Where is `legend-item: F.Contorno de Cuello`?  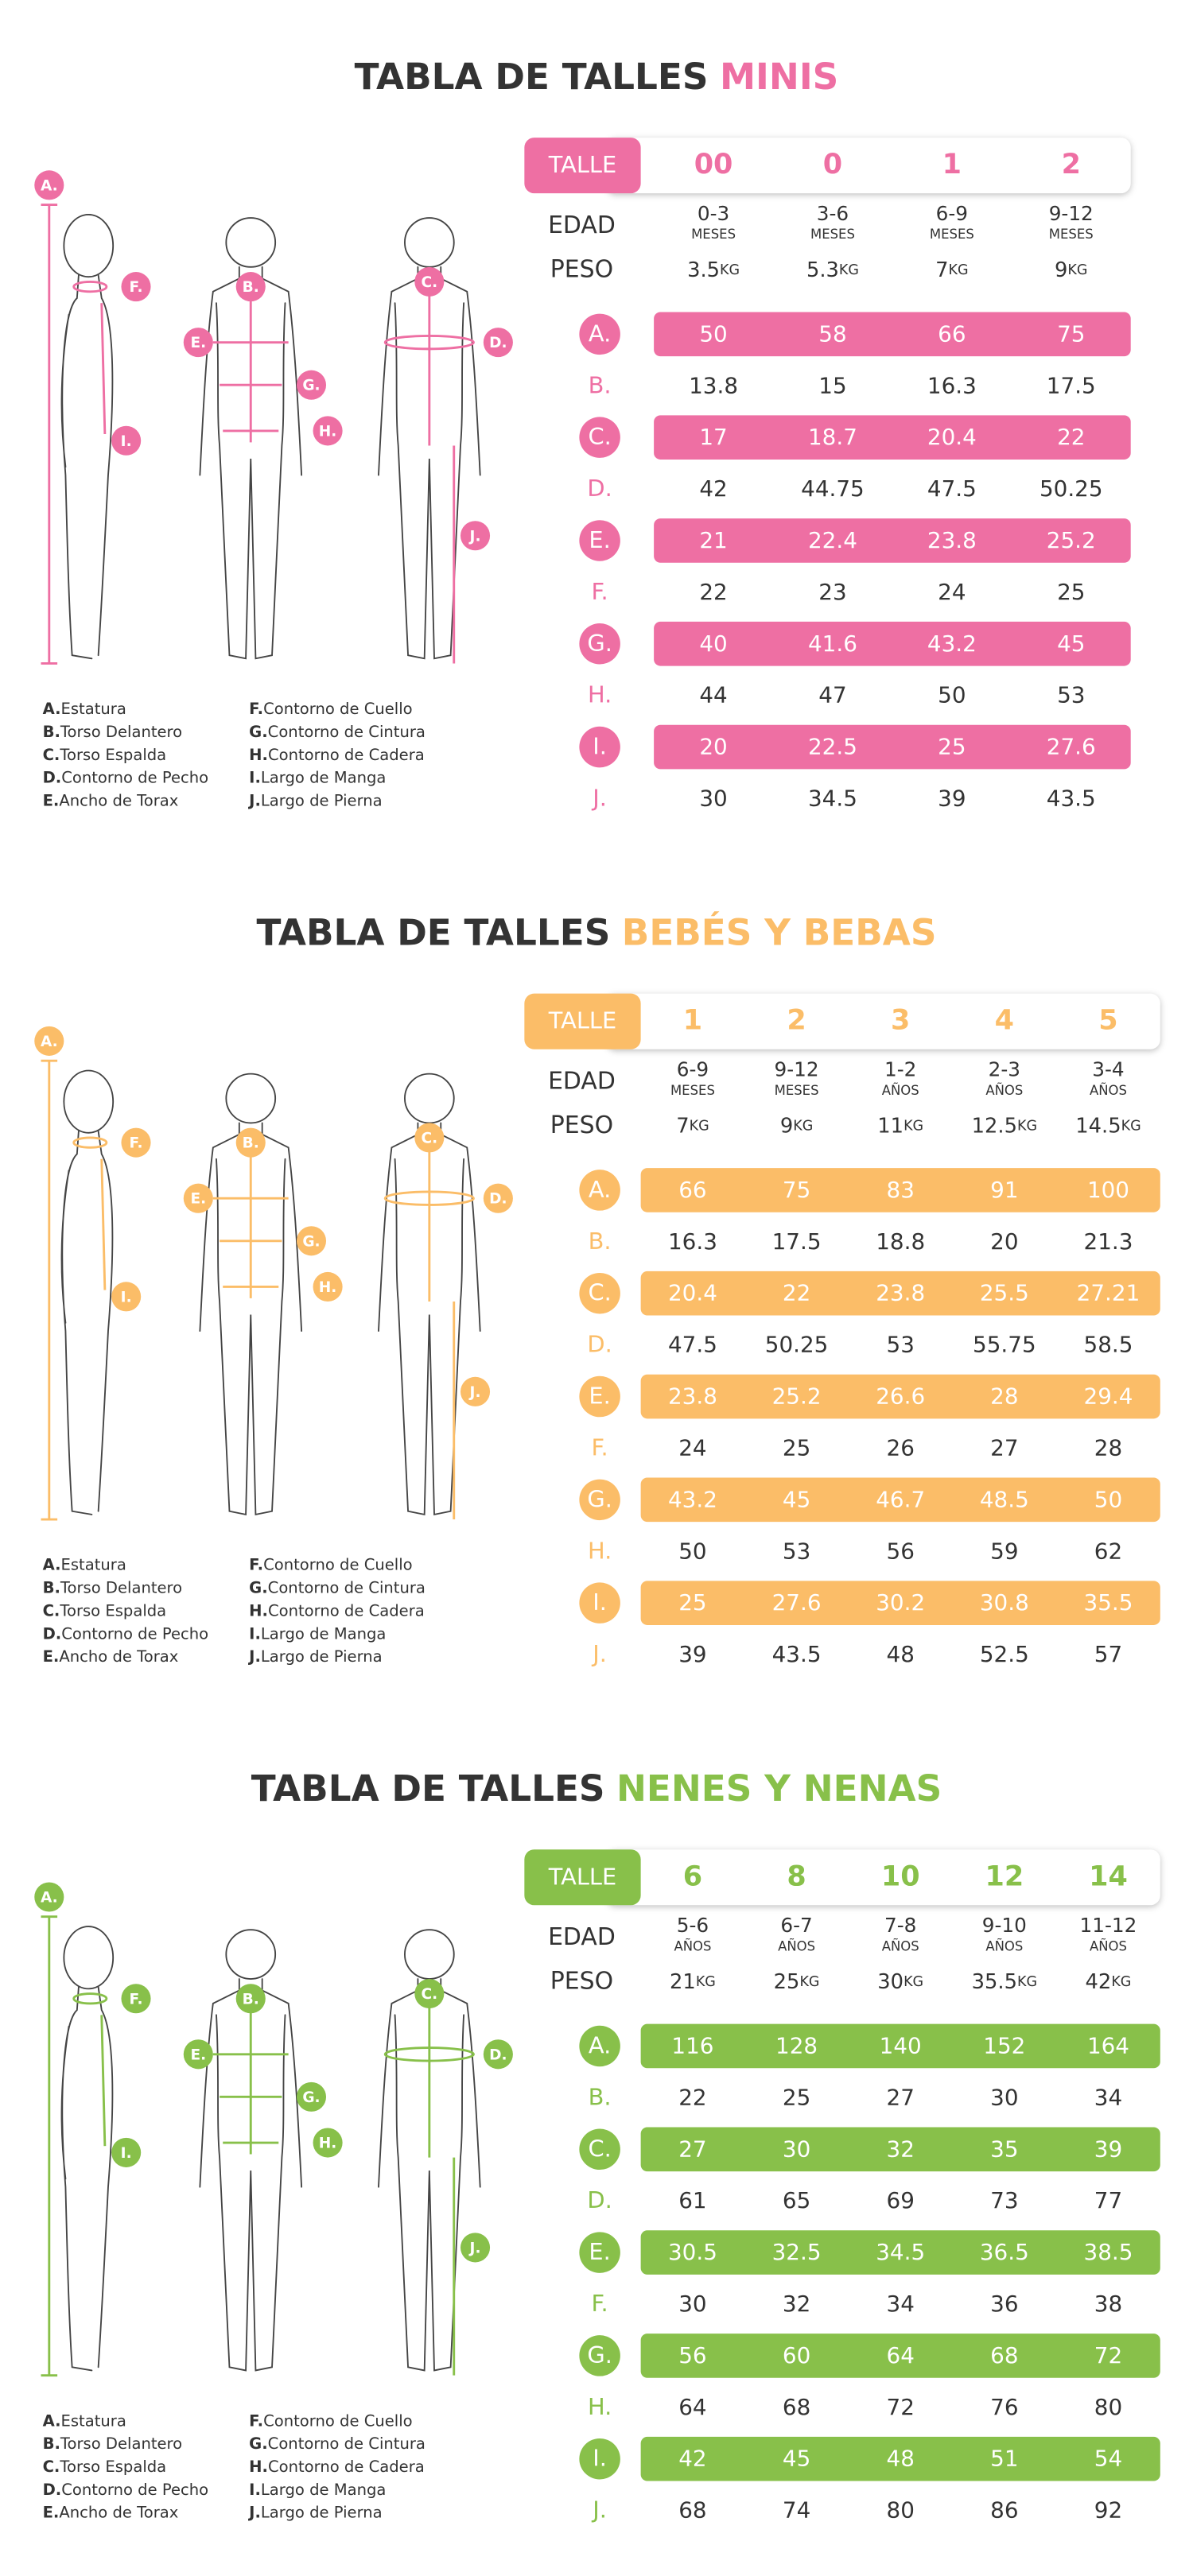
legend-item: F.Contorno de Cuello is located at coordinates (330, 2420).